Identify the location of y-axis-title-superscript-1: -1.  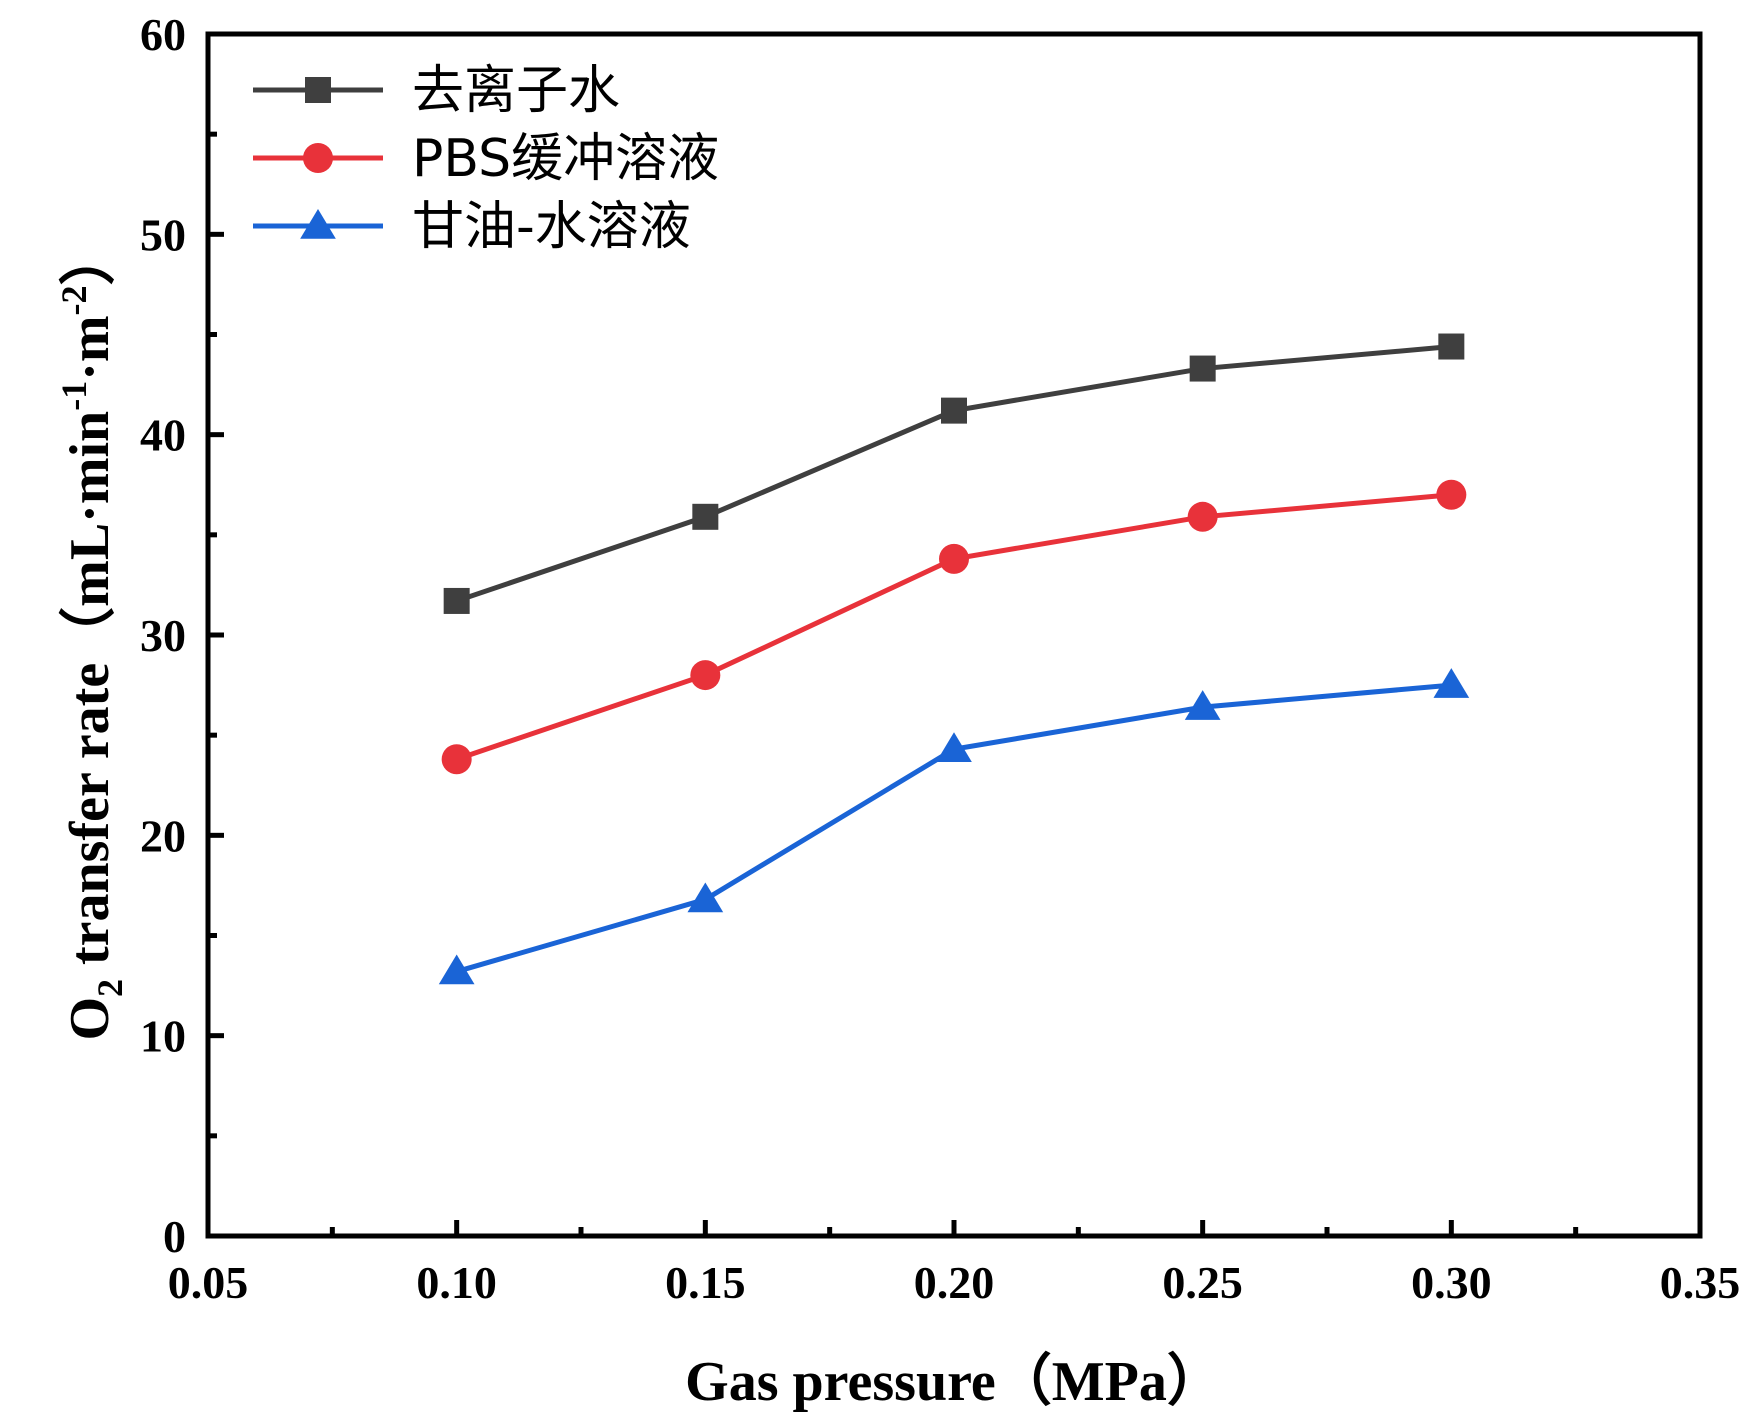
(74, 396).